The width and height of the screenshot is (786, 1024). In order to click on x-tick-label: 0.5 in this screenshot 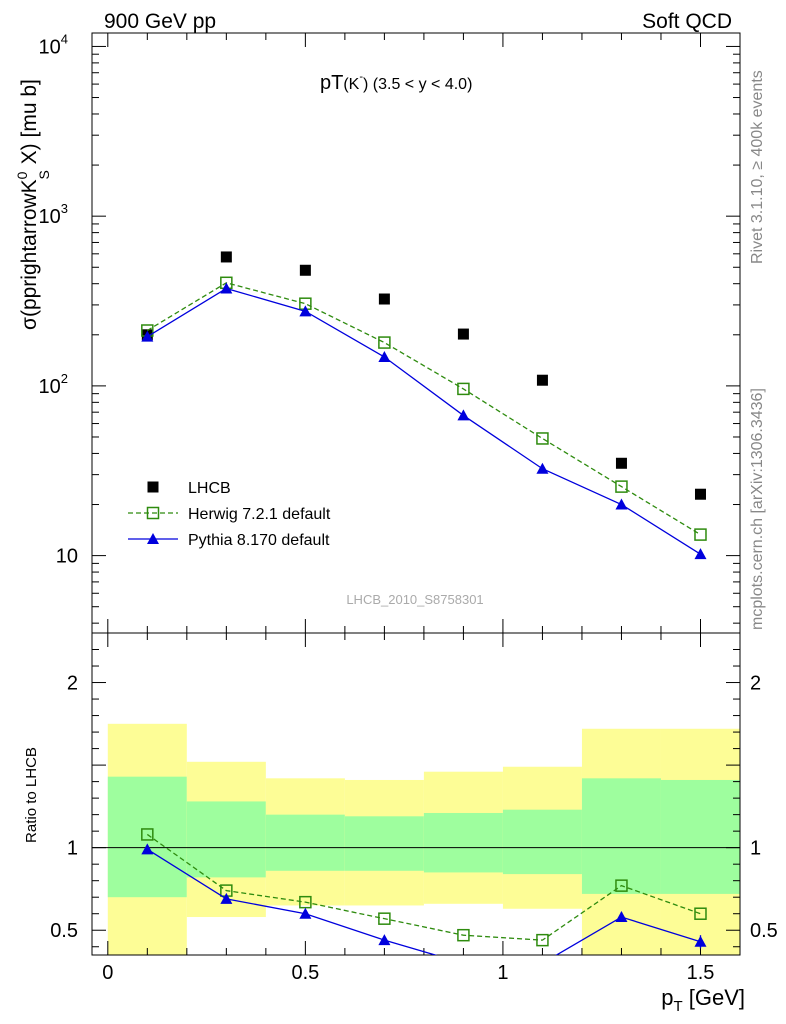, I will do `click(305, 973)`.